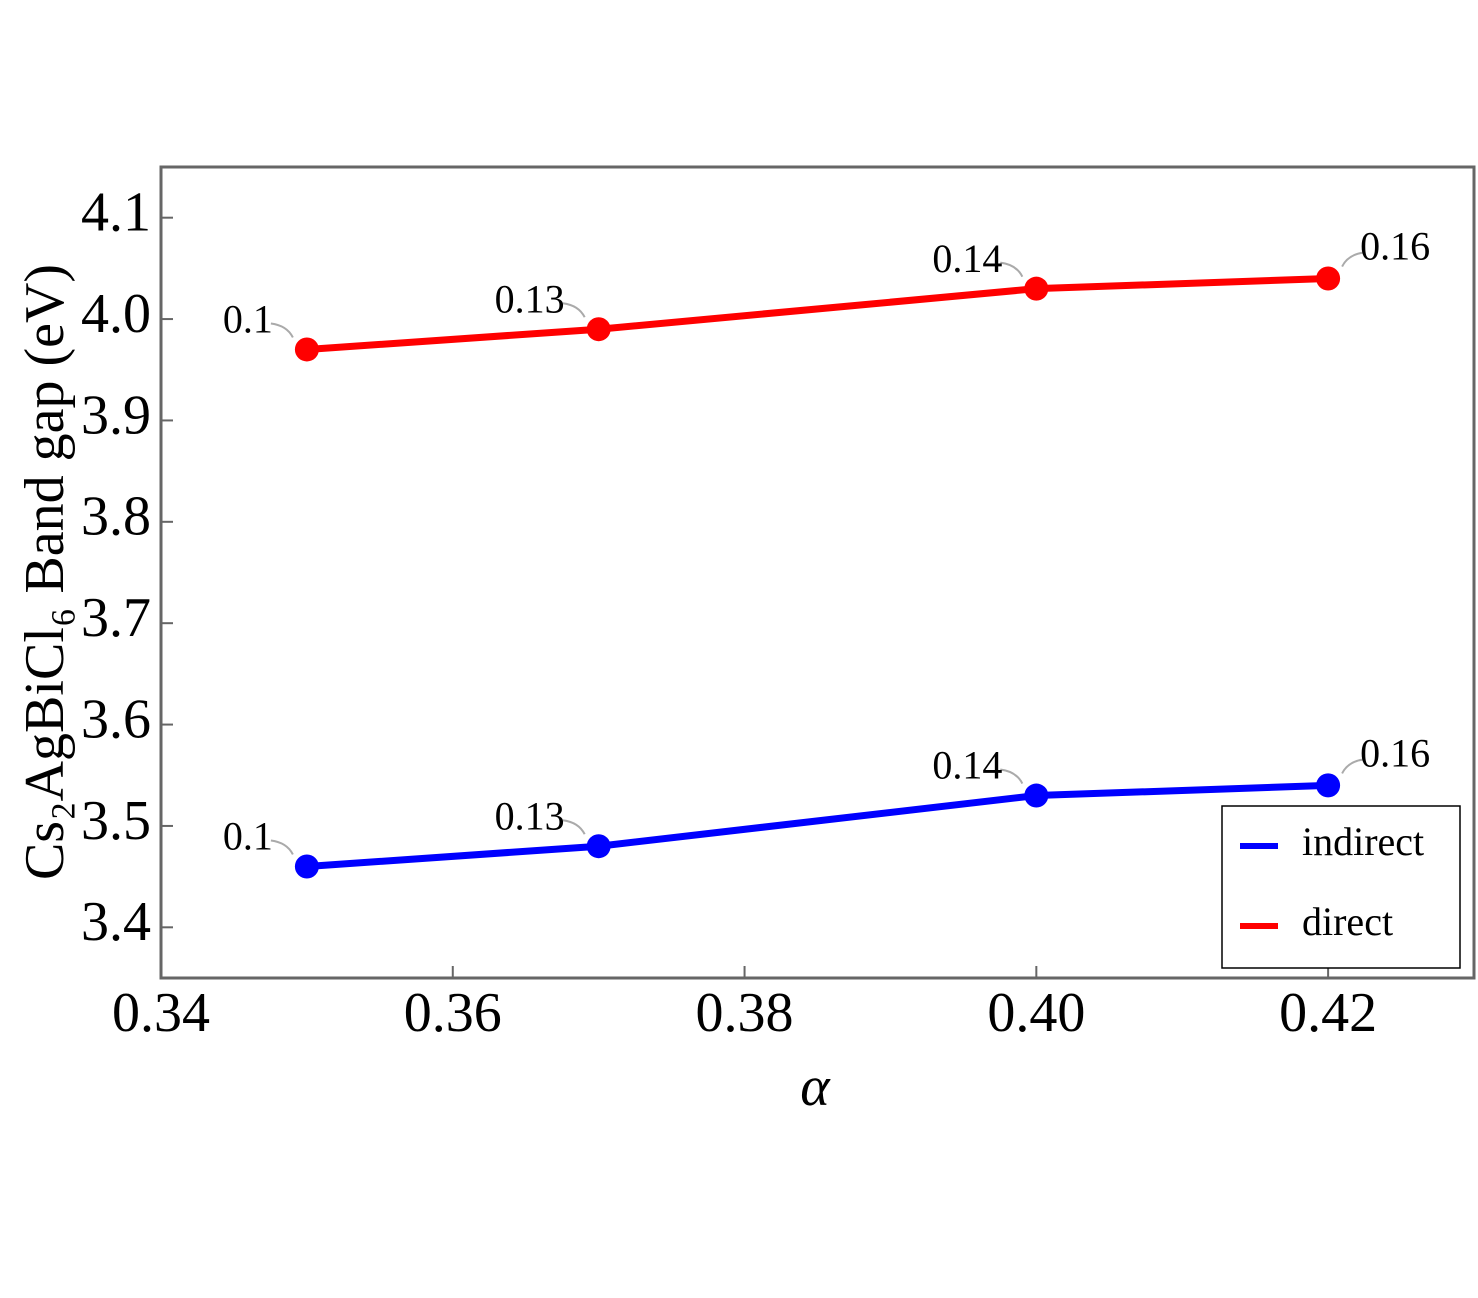  I want to click on y-axis-label: Cs₂AgBiCl₆ Band gap (eV), so click(45, 572).